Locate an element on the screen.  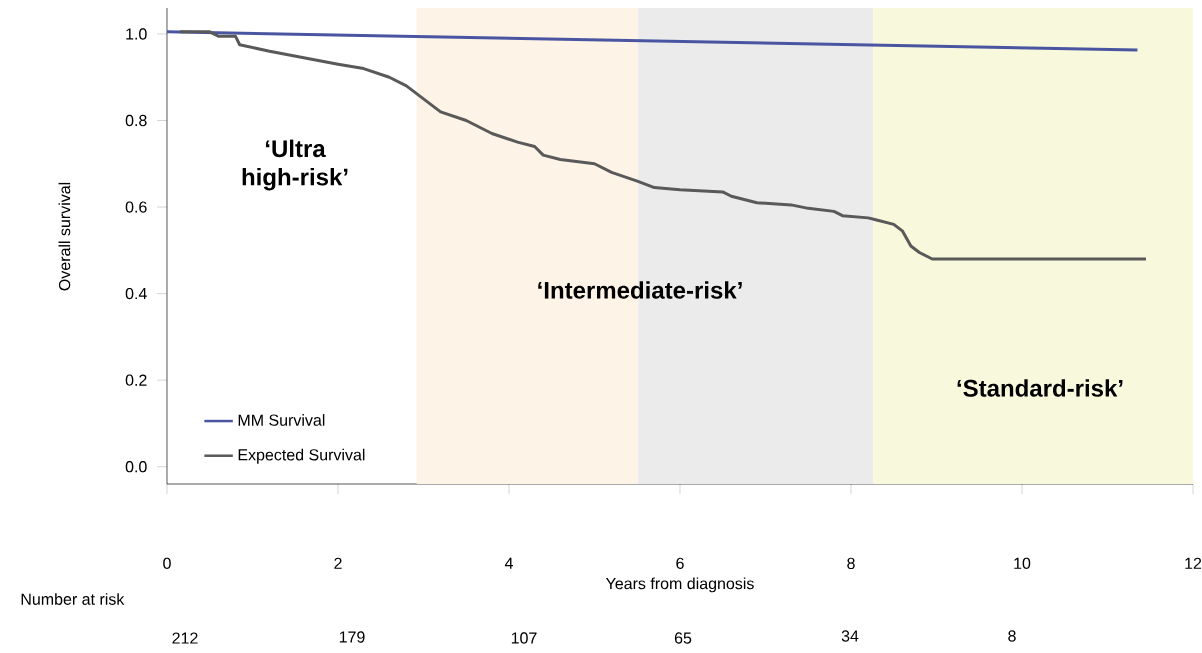
legend-label: MM Survival is located at coordinates (281, 420).